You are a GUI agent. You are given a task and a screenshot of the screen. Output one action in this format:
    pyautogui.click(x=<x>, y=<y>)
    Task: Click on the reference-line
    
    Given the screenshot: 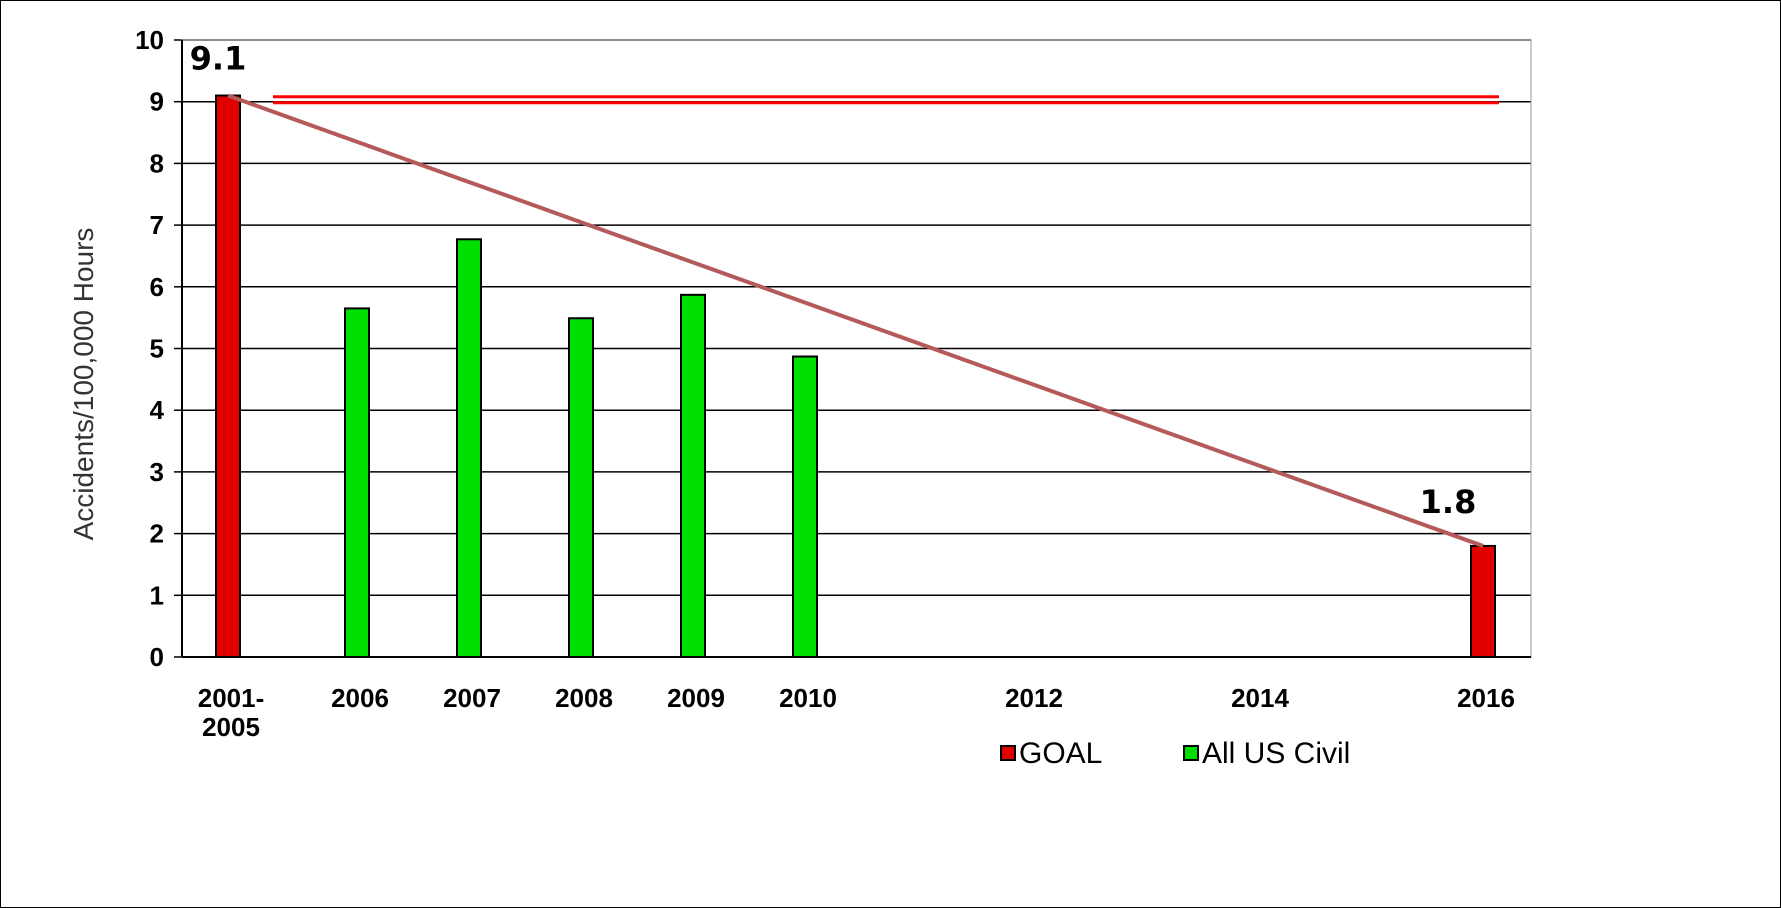 What is the action you would take?
    pyautogui.click(x=886, y=100)
    